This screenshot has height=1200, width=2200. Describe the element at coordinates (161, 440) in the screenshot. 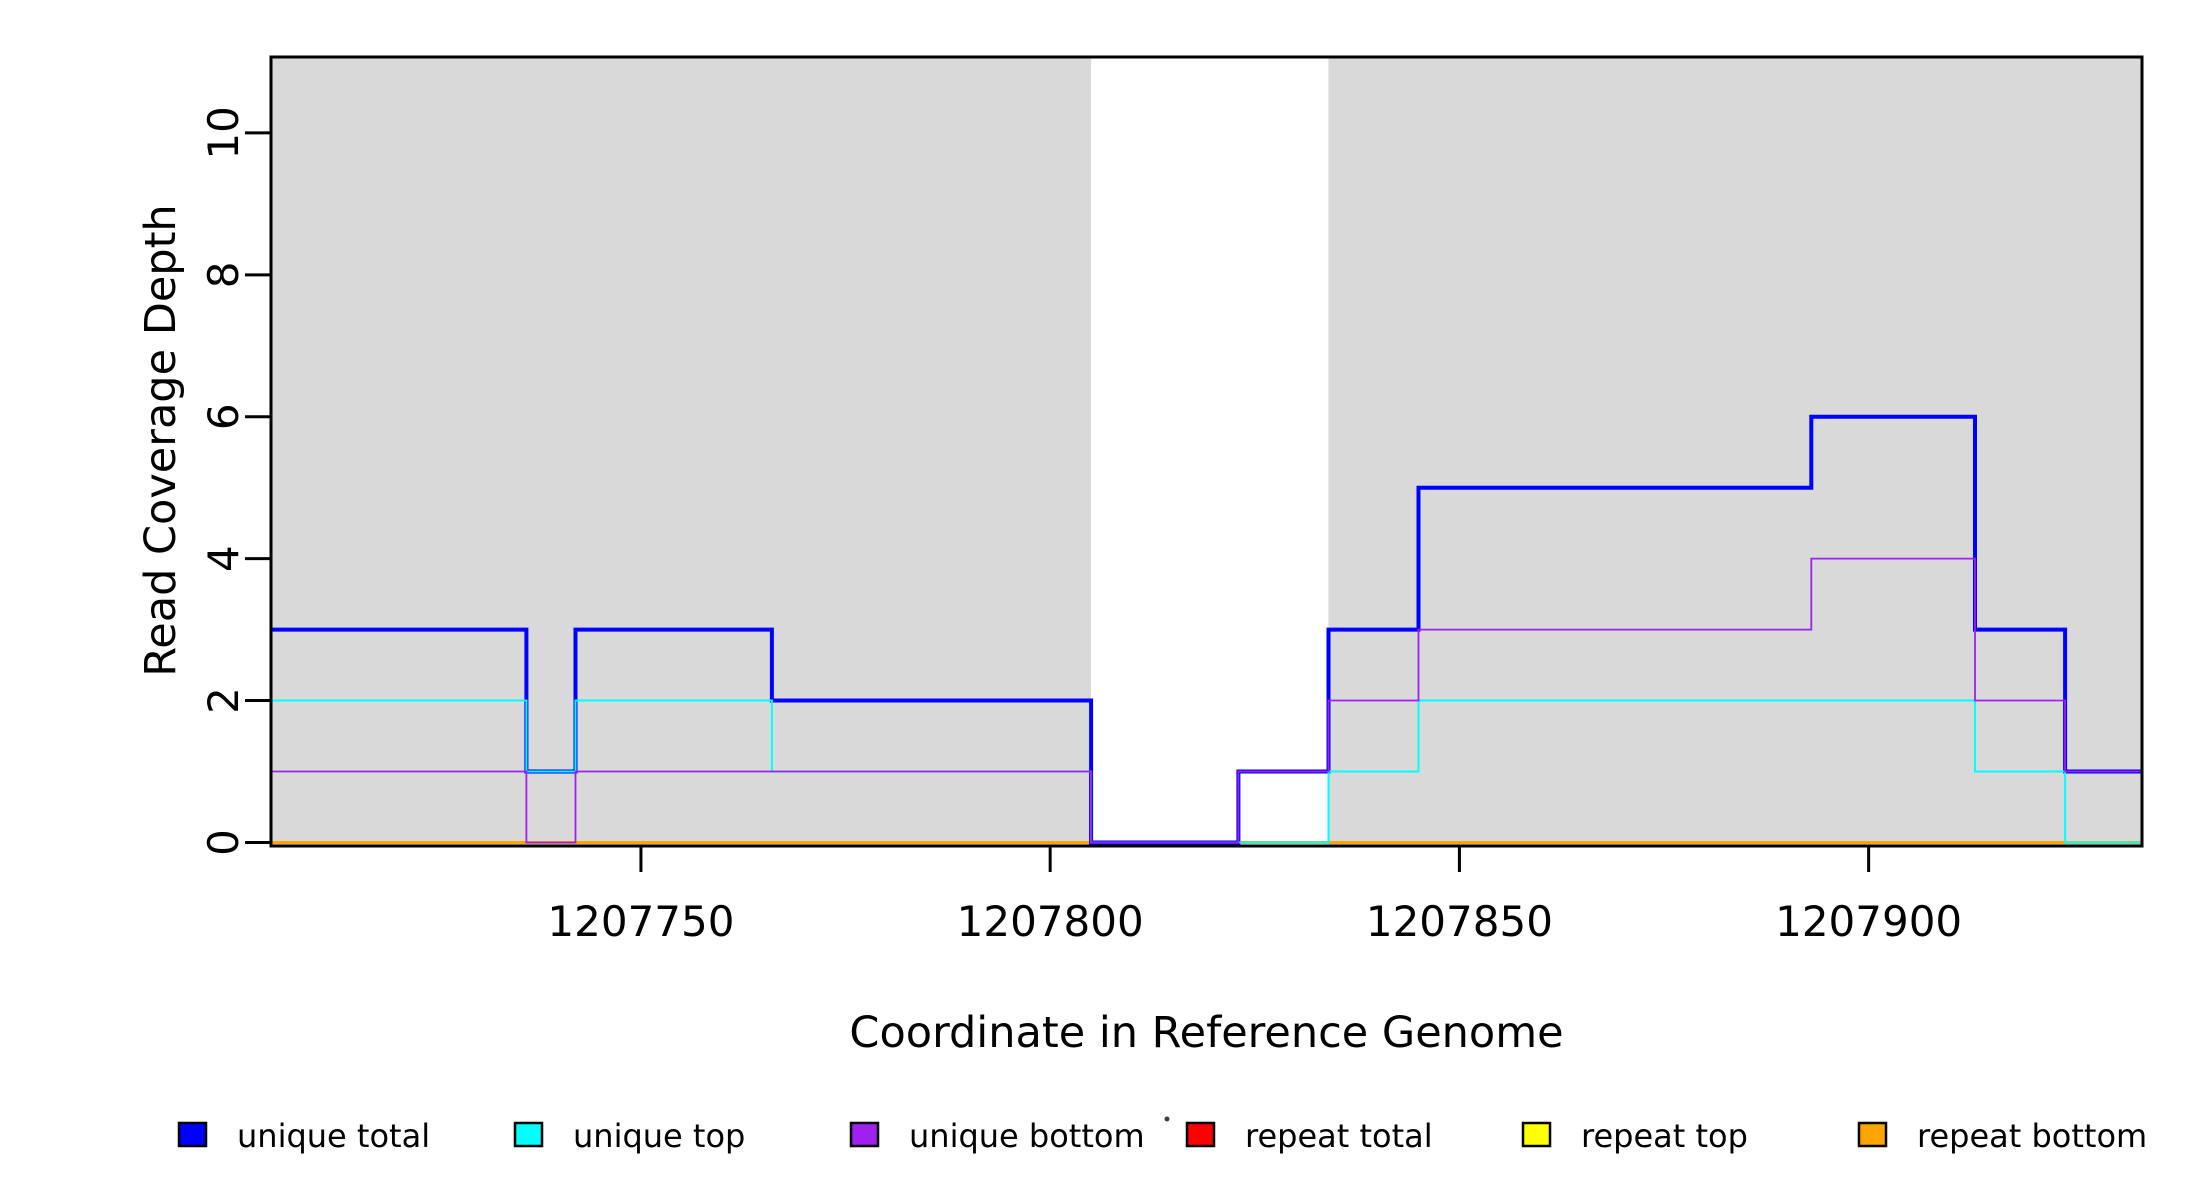

I see `y-axis-title: Read Coverage Depth` at that location.